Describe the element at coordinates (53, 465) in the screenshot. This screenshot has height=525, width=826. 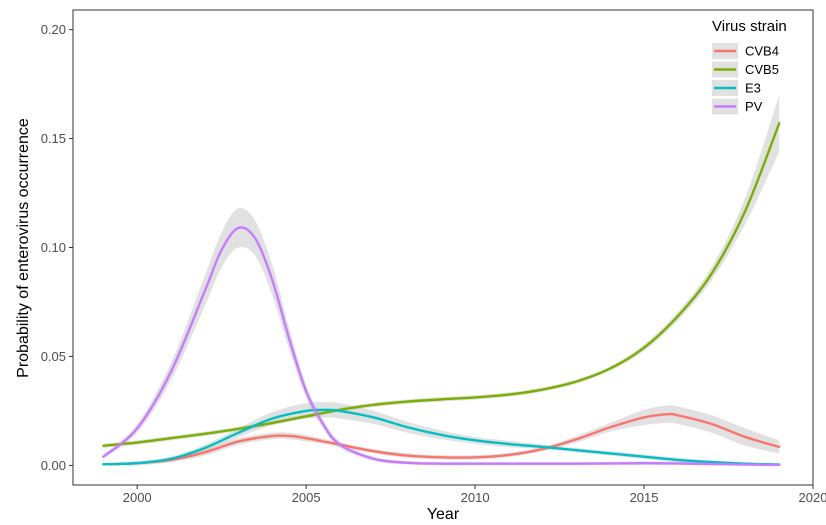
I see `y-tick-label: 0.00` at that location.